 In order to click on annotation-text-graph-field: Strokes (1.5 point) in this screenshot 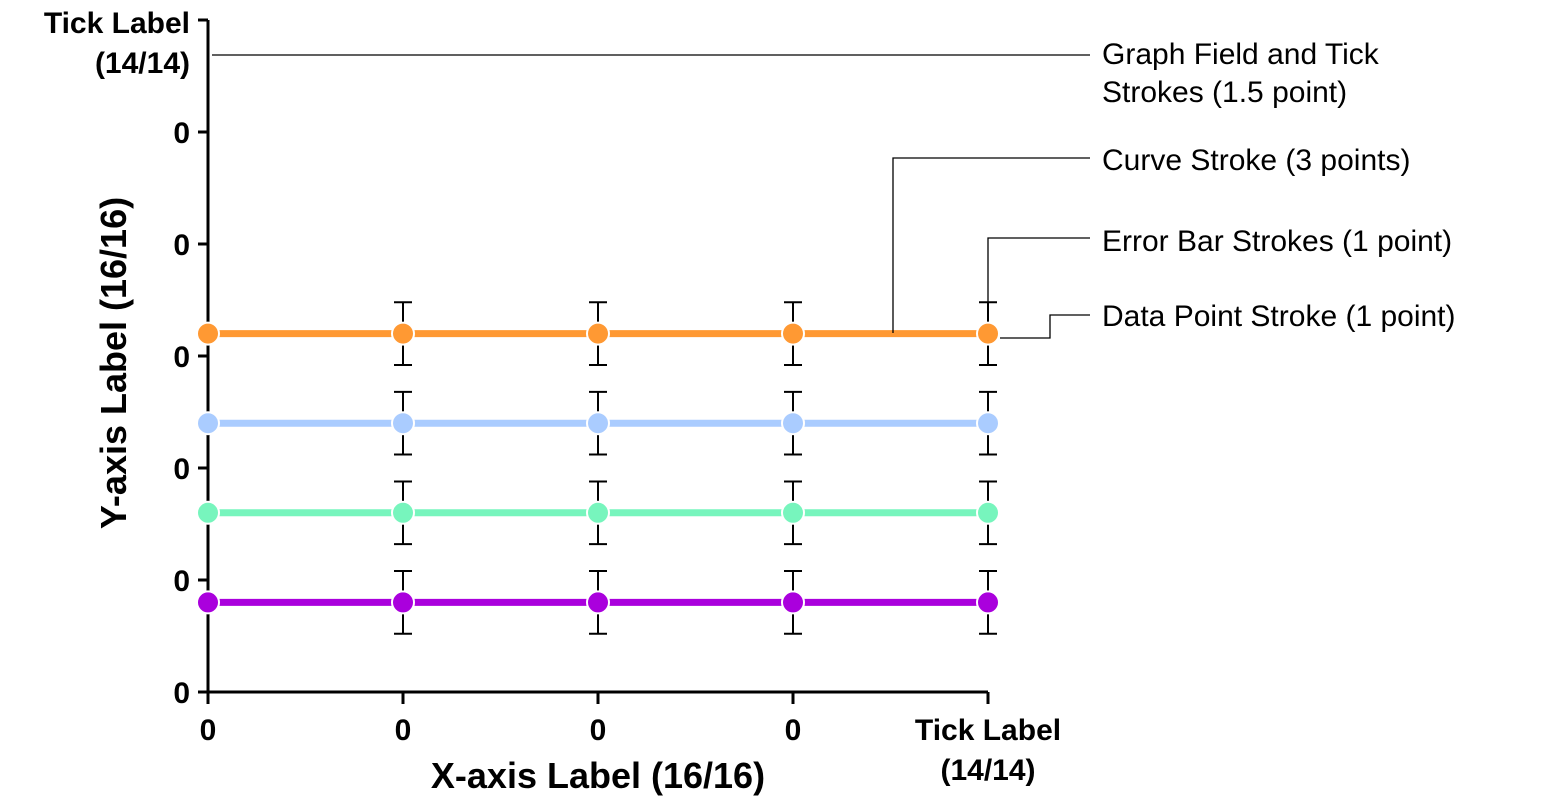, I will do `click(1224, 92)`.